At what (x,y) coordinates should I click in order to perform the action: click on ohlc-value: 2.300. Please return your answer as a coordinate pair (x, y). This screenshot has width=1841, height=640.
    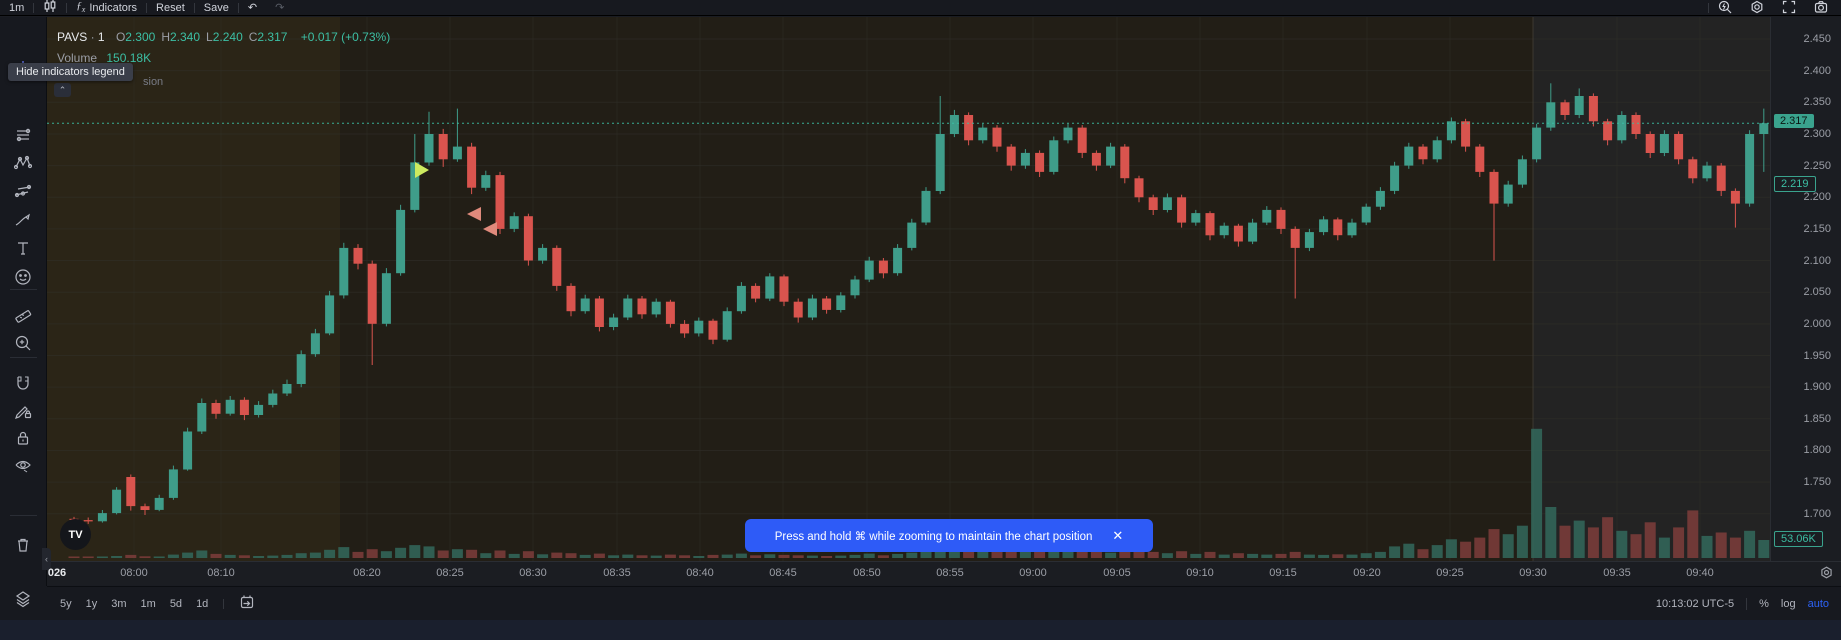
    Looking at the image, I should click on (140, 37).